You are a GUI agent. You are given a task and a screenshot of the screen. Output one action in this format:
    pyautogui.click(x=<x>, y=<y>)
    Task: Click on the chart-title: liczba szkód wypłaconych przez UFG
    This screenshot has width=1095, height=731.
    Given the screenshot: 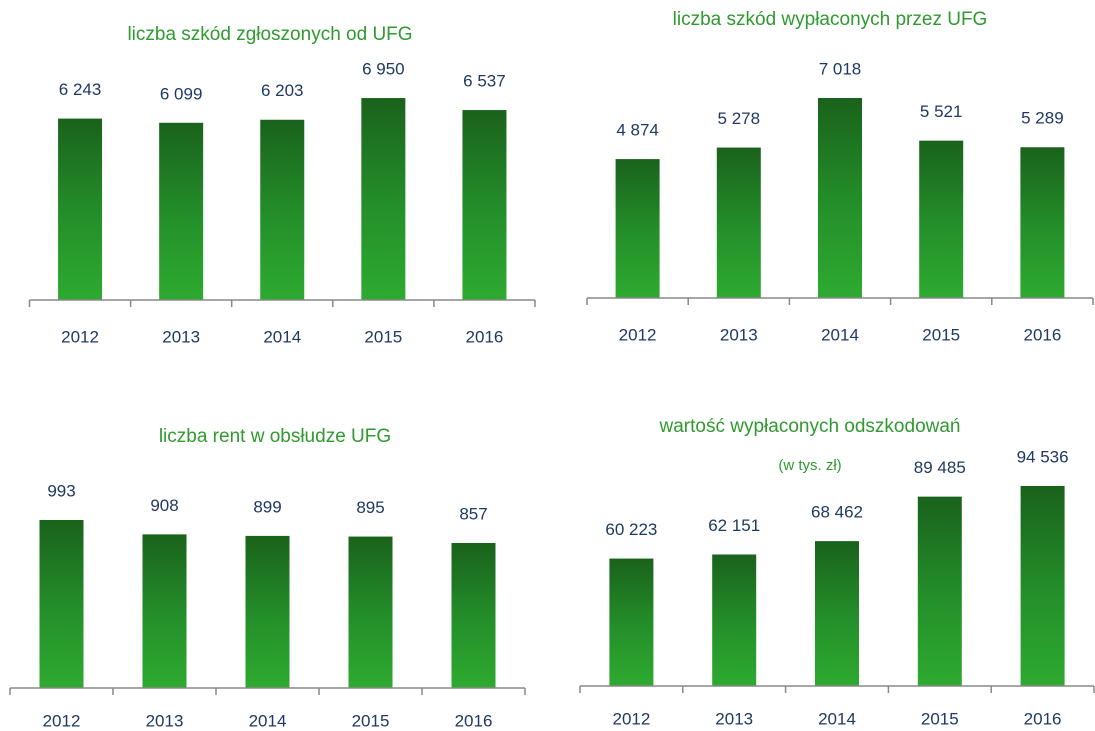 What is the action you would take?
    pyautogui.click(x=830, y=19)
    